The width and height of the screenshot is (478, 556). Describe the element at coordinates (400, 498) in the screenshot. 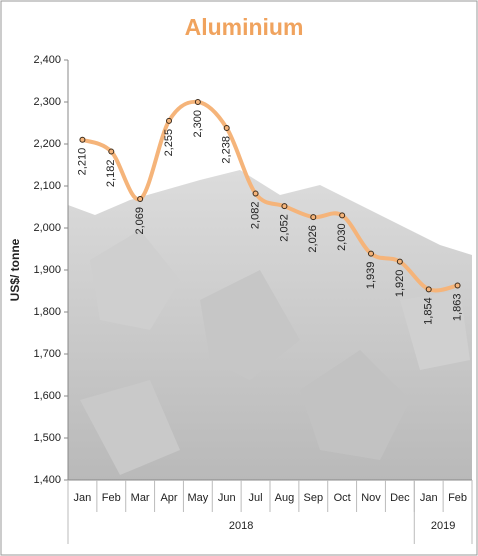

I see `x-tick-label: Dec` at that location.